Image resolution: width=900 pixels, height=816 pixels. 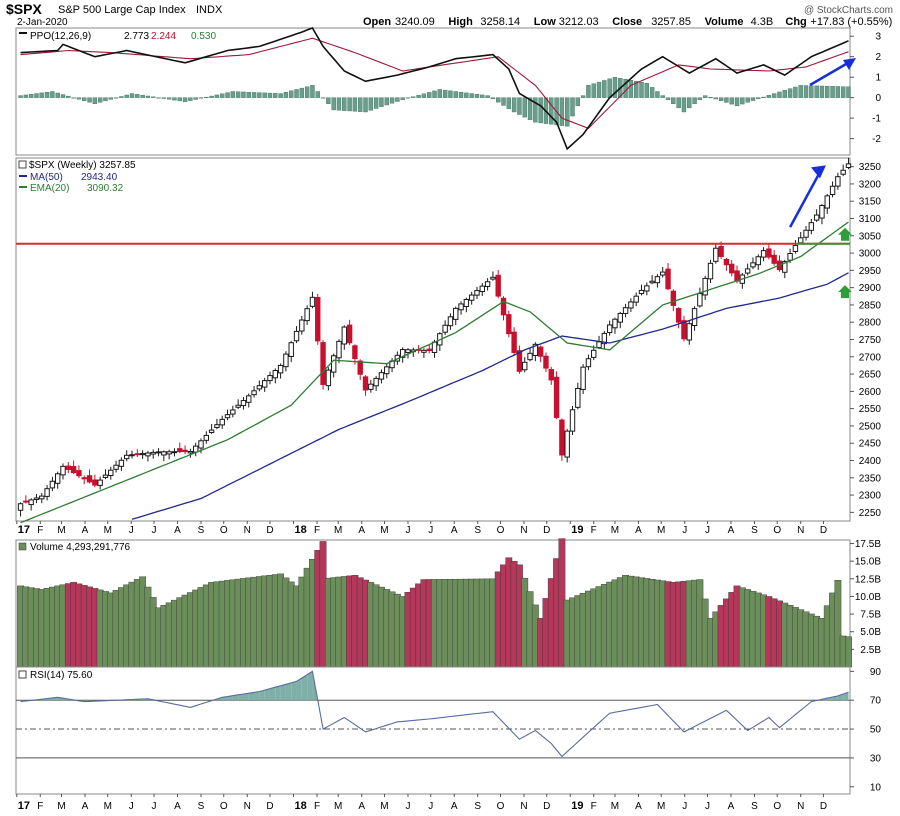 What do you see at coordinates (23, 176) in the screenshot?
I see `ma50-swatch` at bounding box center [23, 176].